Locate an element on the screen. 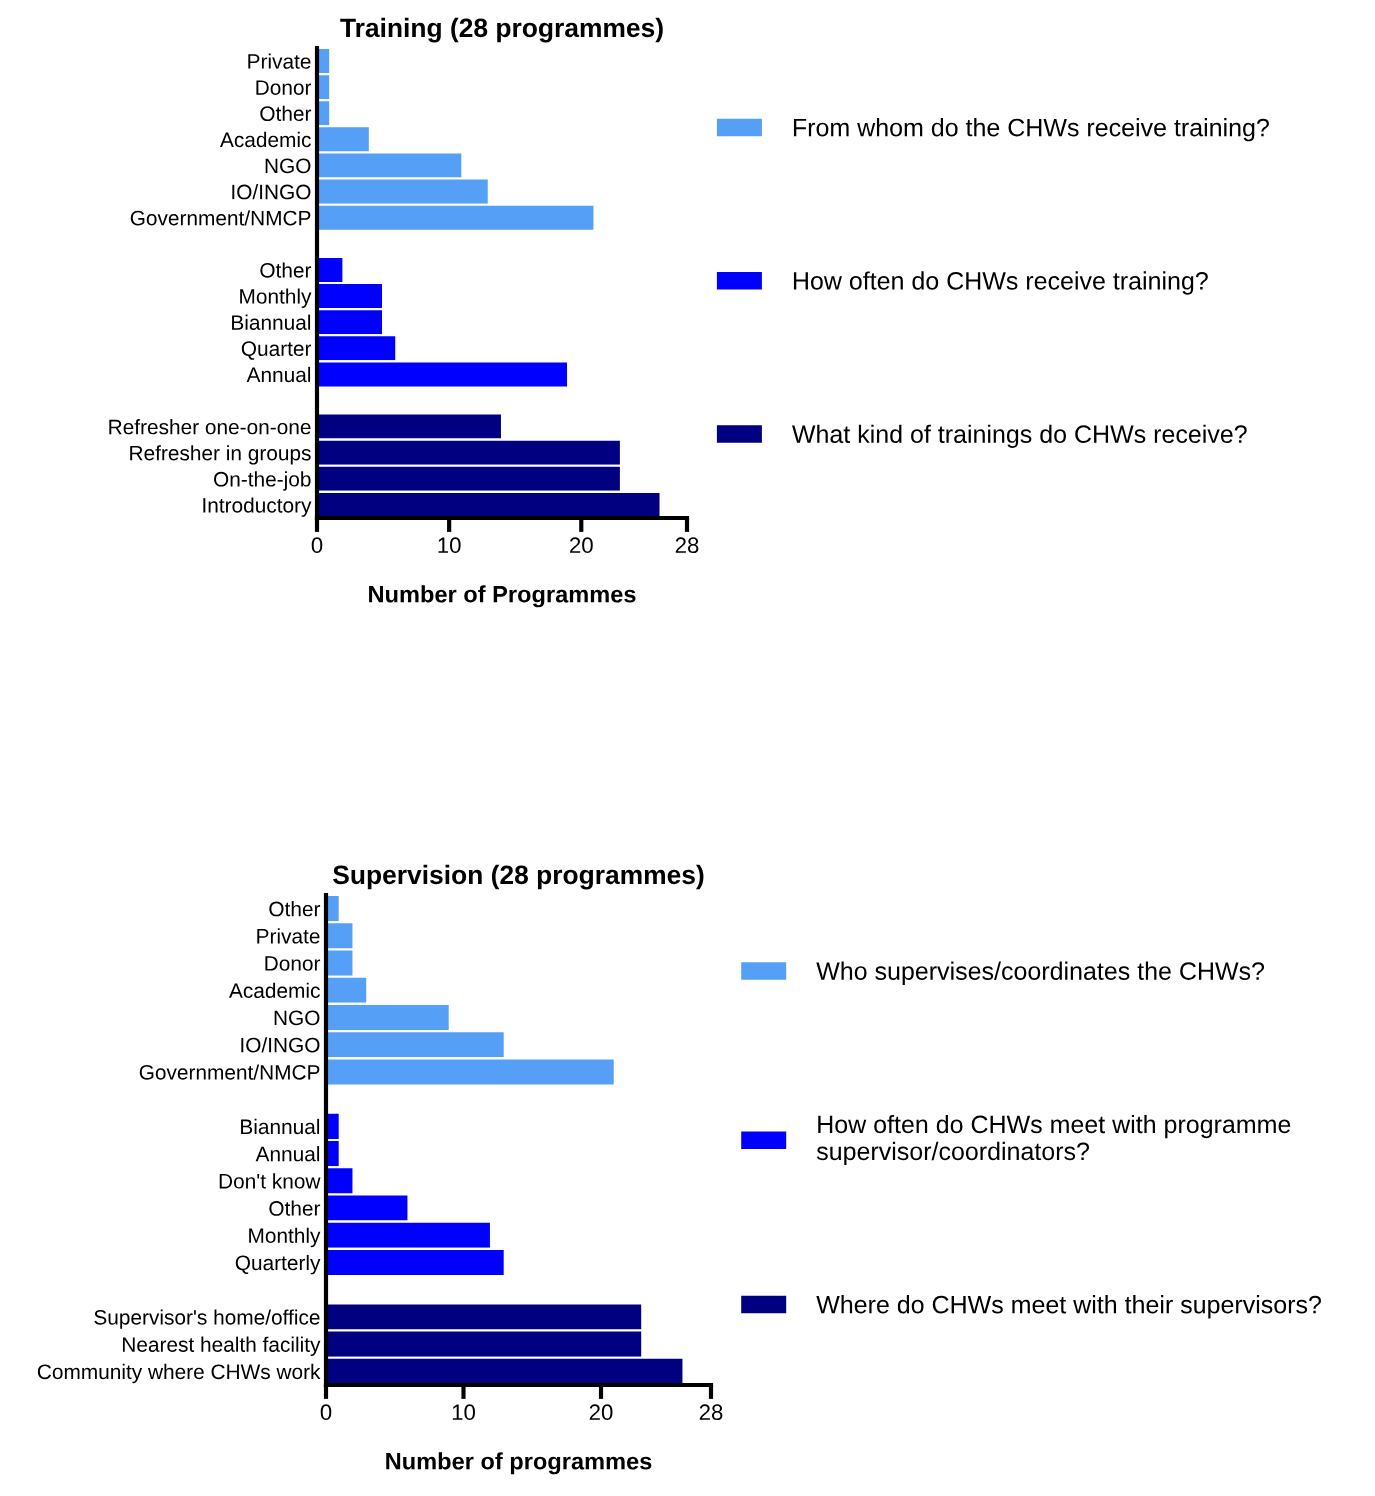 This screenshot has width=1375, height=1496. x-axis-title: Number of programmes is located at coordinates (519, 1463).